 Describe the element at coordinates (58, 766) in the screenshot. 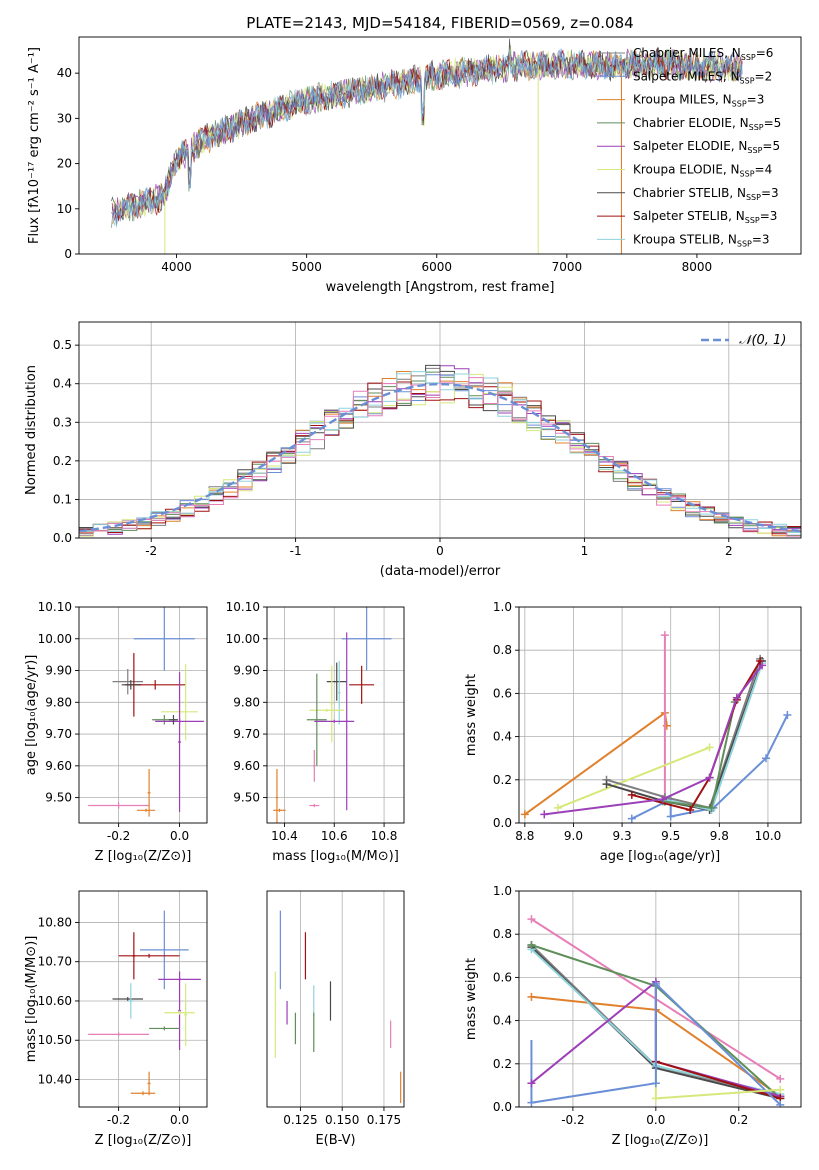

I see `y-tick-label: 9.60` at that location.